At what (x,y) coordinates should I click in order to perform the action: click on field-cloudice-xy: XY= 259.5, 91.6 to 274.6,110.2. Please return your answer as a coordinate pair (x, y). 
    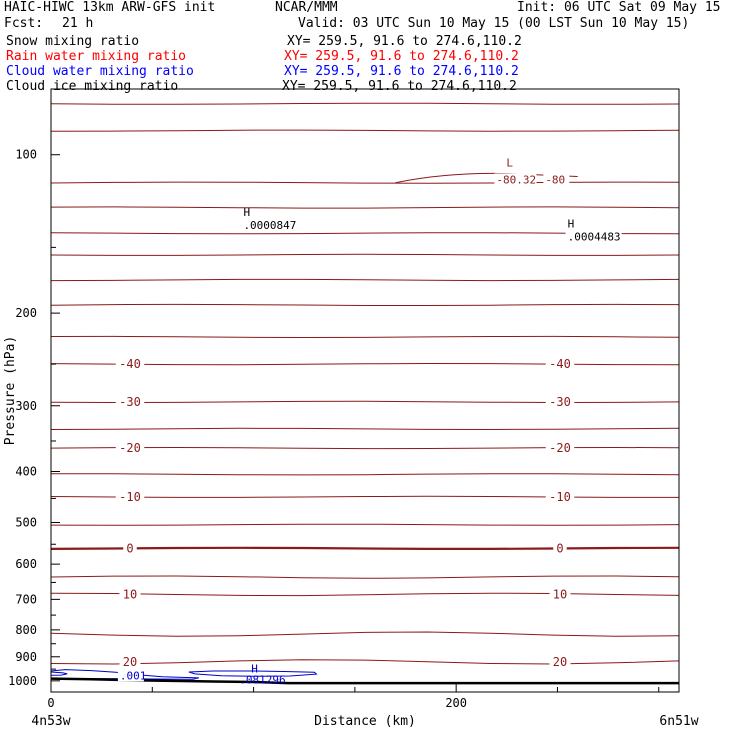
    Looking at the image, I should click on (399, 86).